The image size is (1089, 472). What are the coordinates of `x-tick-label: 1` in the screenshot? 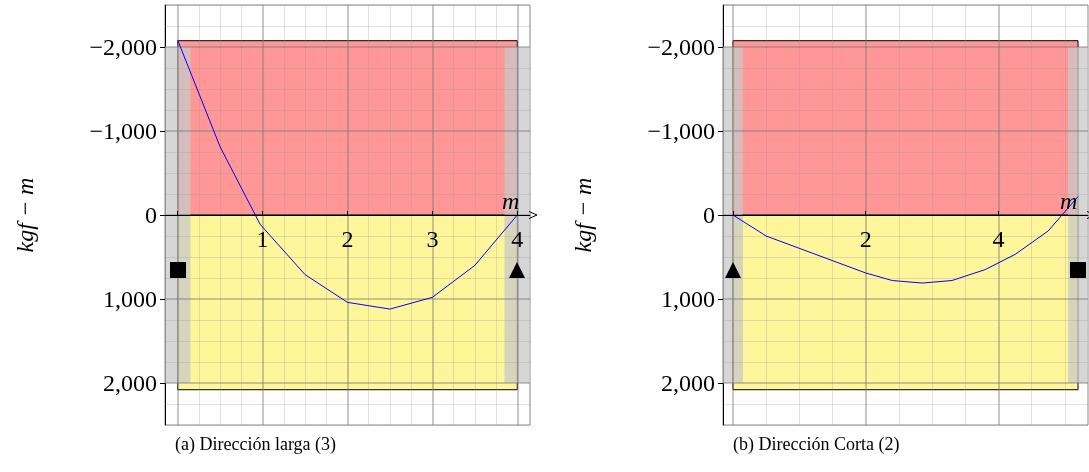 It's located at (262, 239).